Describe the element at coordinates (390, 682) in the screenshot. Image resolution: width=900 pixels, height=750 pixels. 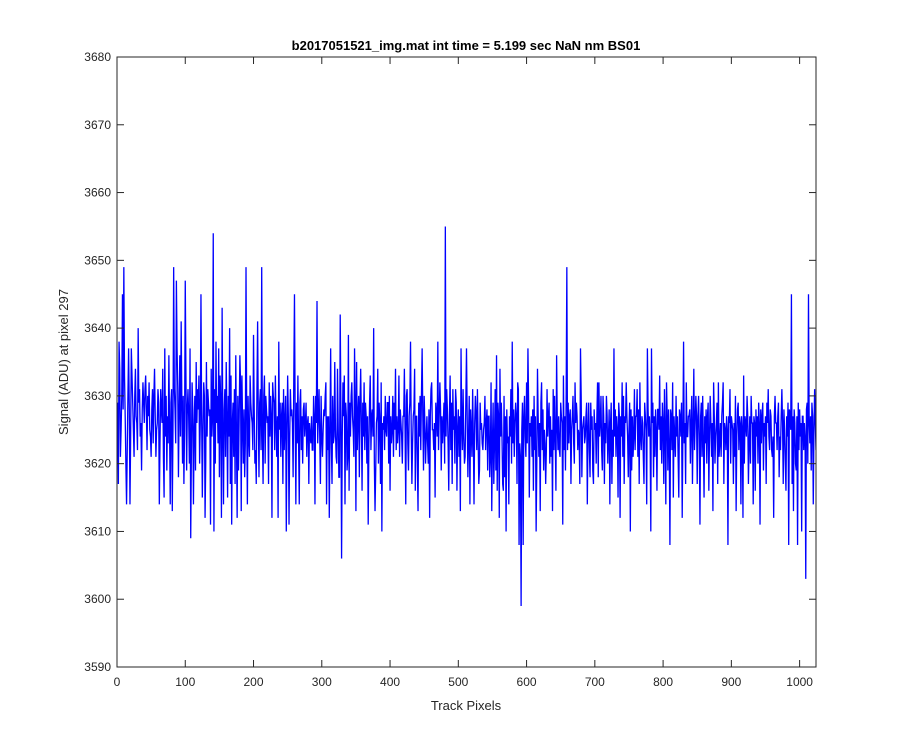
I see `x-tick-label: 400` at that location.